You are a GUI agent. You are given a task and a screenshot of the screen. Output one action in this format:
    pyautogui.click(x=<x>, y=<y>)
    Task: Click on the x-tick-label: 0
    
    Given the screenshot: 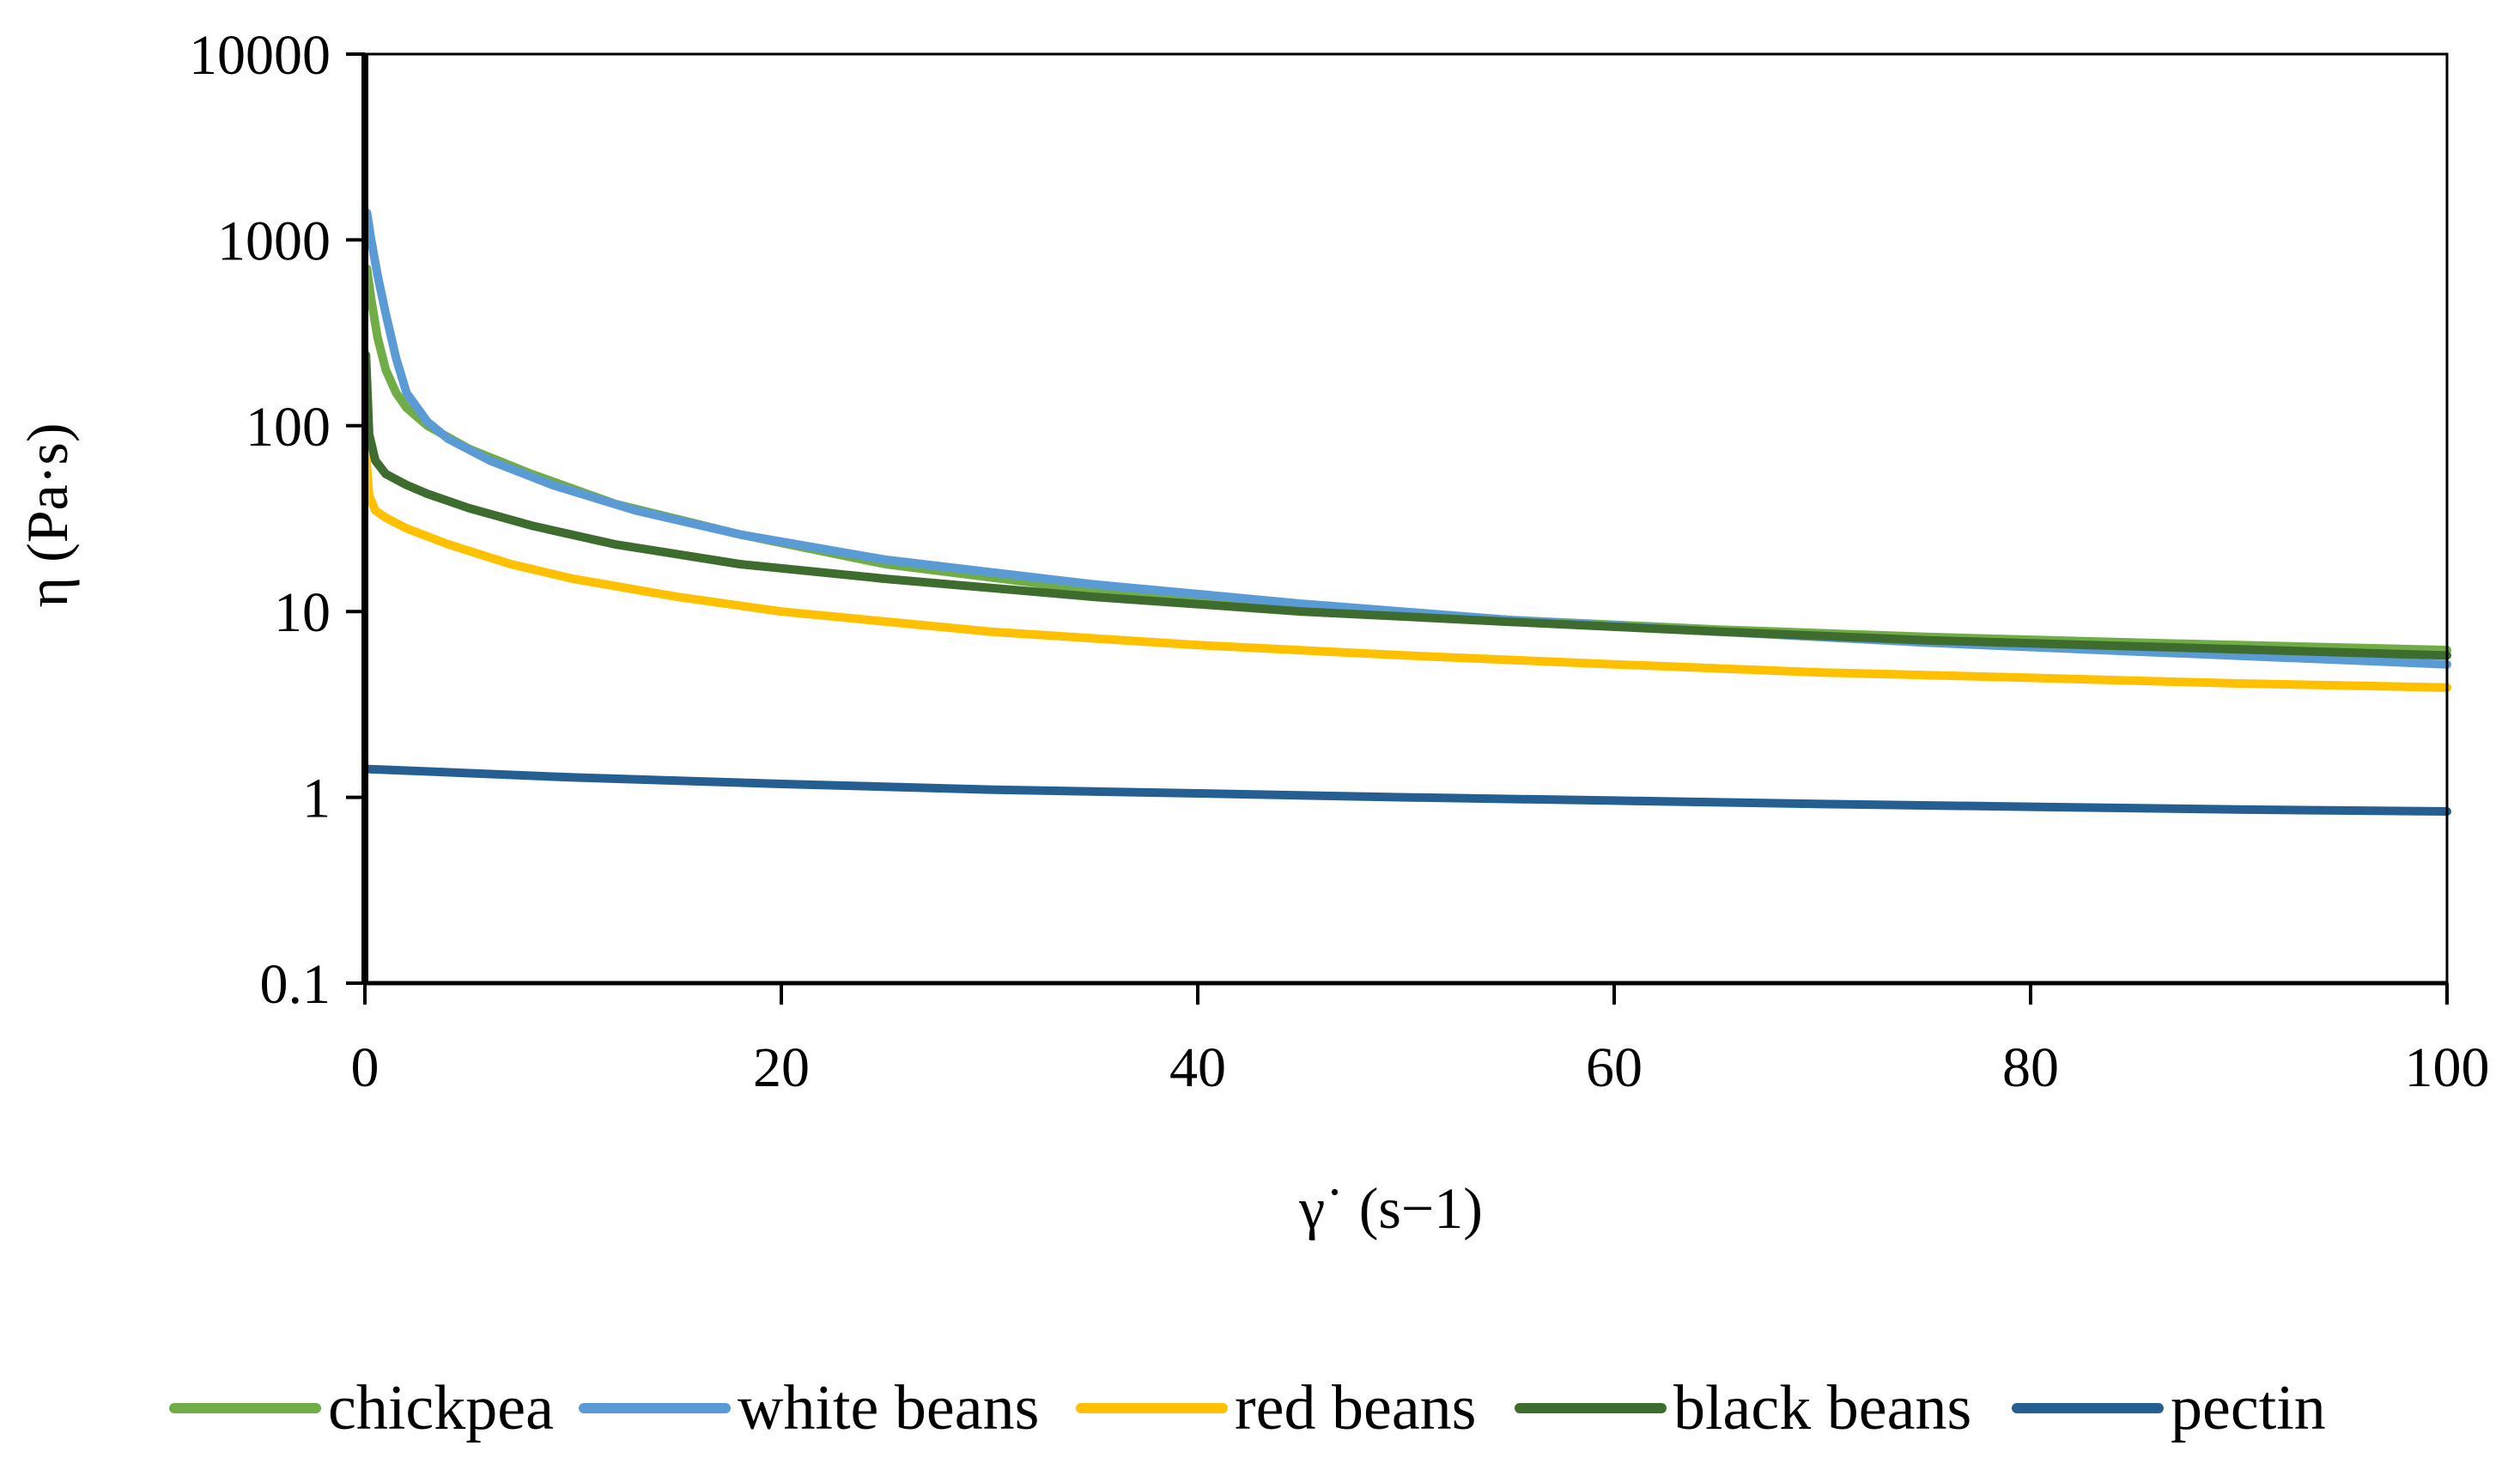 What is the action you would take?
    pyautogui.click(x=366, y=1067)
    